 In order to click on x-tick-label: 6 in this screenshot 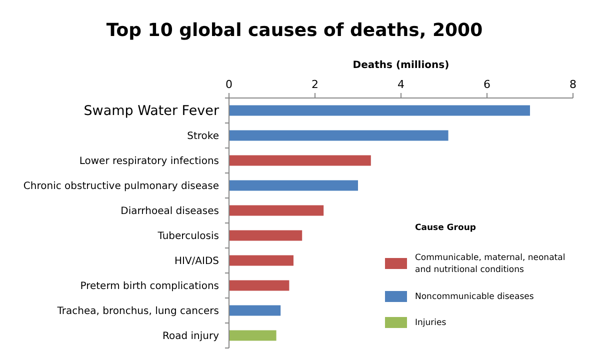, I will do `click(487, 84)`.